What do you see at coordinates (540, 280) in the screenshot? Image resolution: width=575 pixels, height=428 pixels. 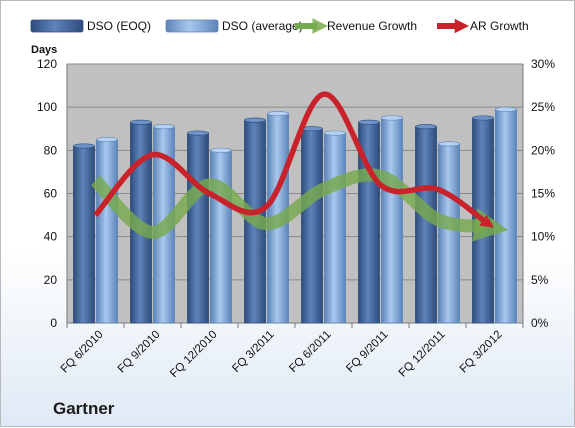 I see `y2-tick-label: 5%` at bounding box center [540, 280].